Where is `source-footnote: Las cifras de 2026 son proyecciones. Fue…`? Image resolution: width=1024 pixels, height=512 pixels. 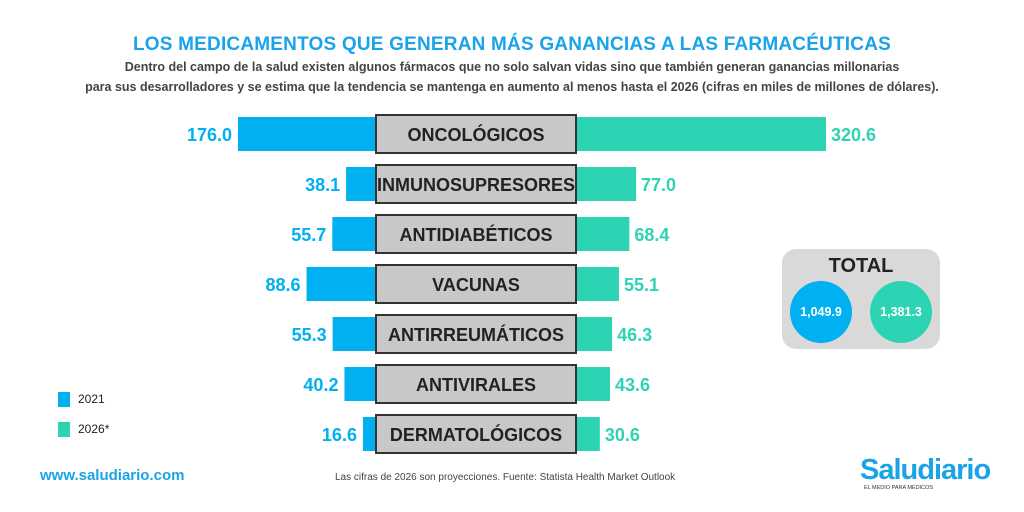
source-footnote: Las cifras de 2026 son proyecciones. Fue… is located at coordinates (505, 477).